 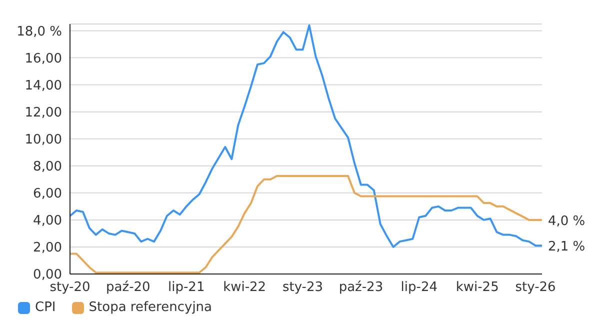 What do you see at coordinates (43, 140) in the screenshot?
I see `y-tick-label: 10,00` at bounding box center [43, 140].